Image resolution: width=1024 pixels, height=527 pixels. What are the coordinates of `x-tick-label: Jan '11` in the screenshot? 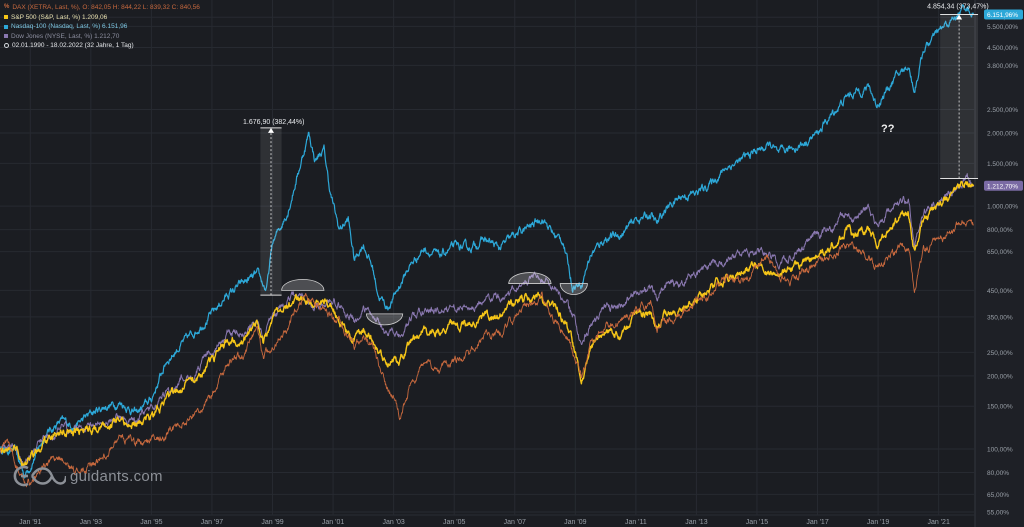 It's located at (636, 522).